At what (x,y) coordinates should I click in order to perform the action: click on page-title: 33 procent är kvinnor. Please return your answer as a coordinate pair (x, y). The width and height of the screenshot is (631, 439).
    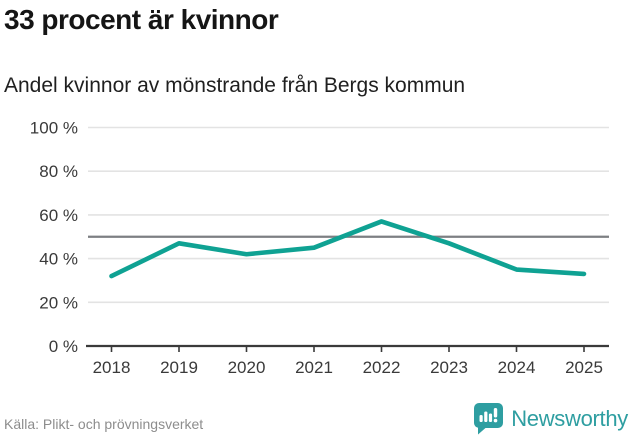
    Looking at the image, I should click on (141, 19).